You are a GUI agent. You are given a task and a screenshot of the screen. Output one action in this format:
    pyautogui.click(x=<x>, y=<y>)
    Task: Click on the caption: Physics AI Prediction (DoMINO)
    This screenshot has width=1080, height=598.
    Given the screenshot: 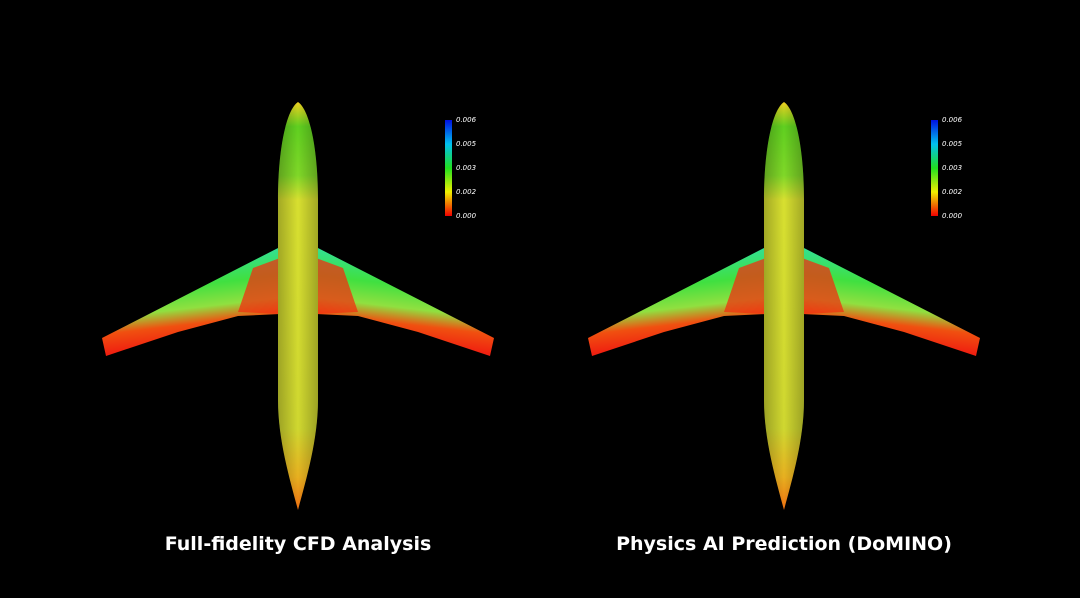 What is the action you would take?
    pyautogui.click(x=784, y=544)
    